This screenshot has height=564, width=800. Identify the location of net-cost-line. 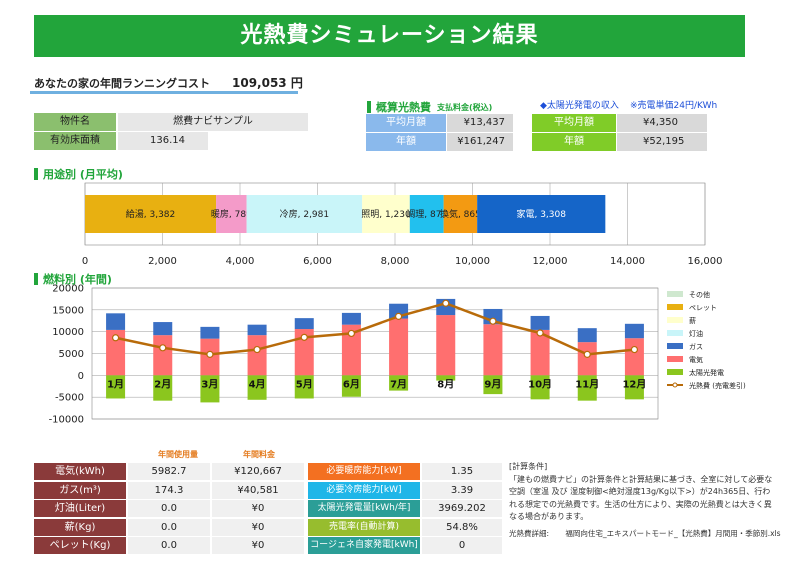
(375, 328).